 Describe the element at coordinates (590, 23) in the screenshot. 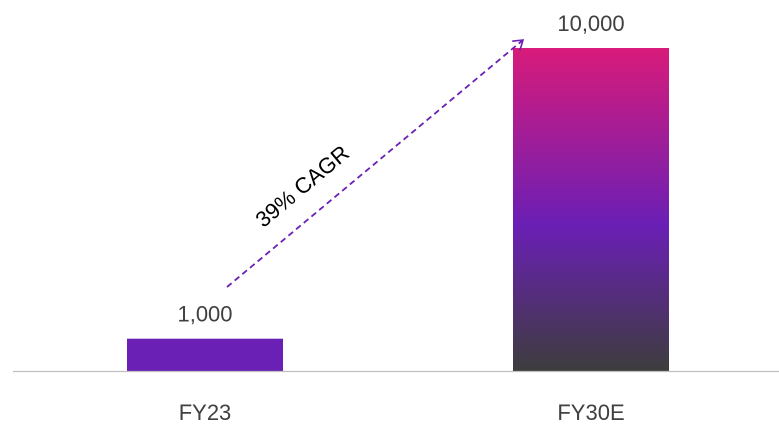

I see `data-label-fy30e: 10,000` at that location.